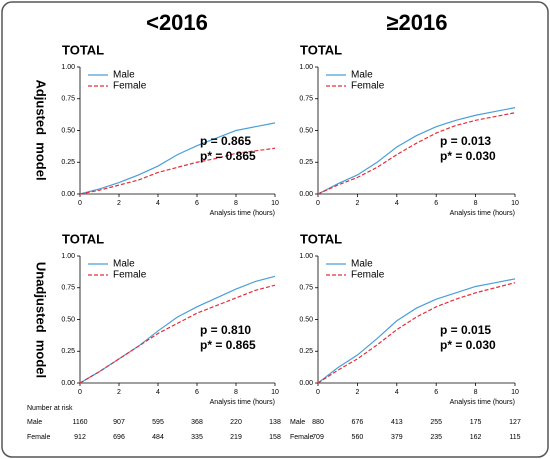 The width and height of the screenshot is (550, 459). I want to click on risk-value: 907, so click(119, 422).